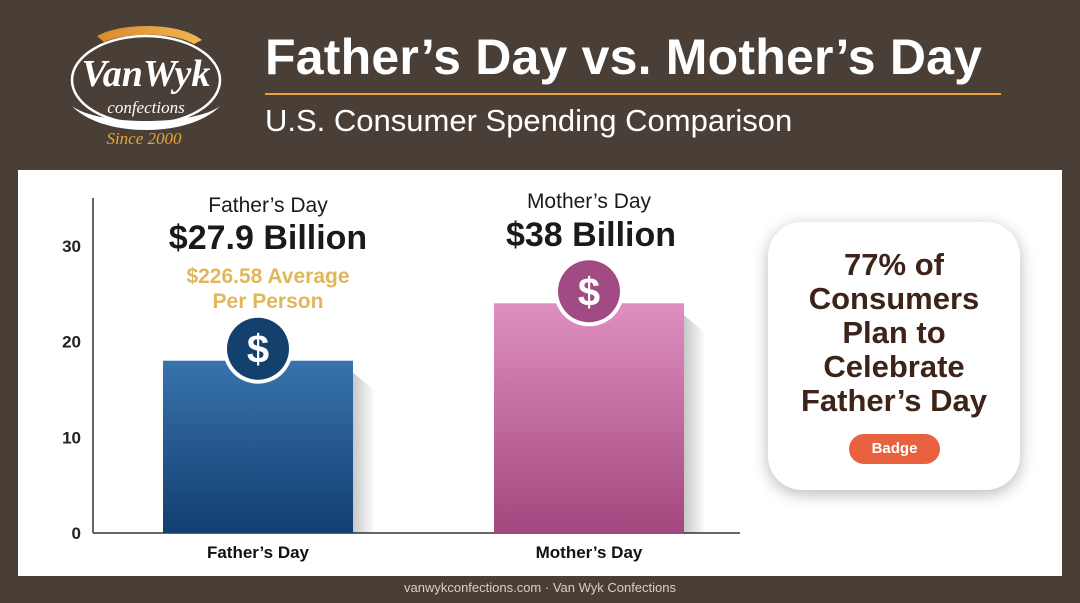 The height and width of the screenshot is (603, 1080). What do you see at coordinates (894, 449) in the screenshot?
I see `badge: Badge` at bounding box center [894, 449].